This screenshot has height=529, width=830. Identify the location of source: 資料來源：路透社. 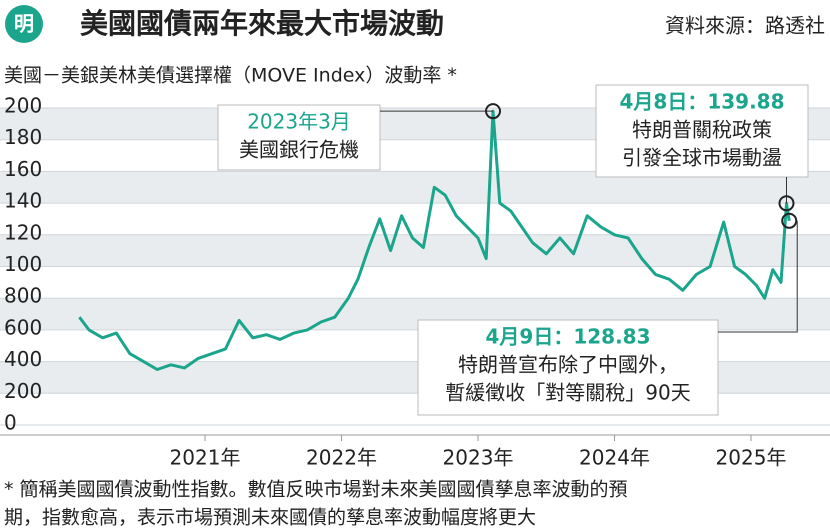
(745, 26).